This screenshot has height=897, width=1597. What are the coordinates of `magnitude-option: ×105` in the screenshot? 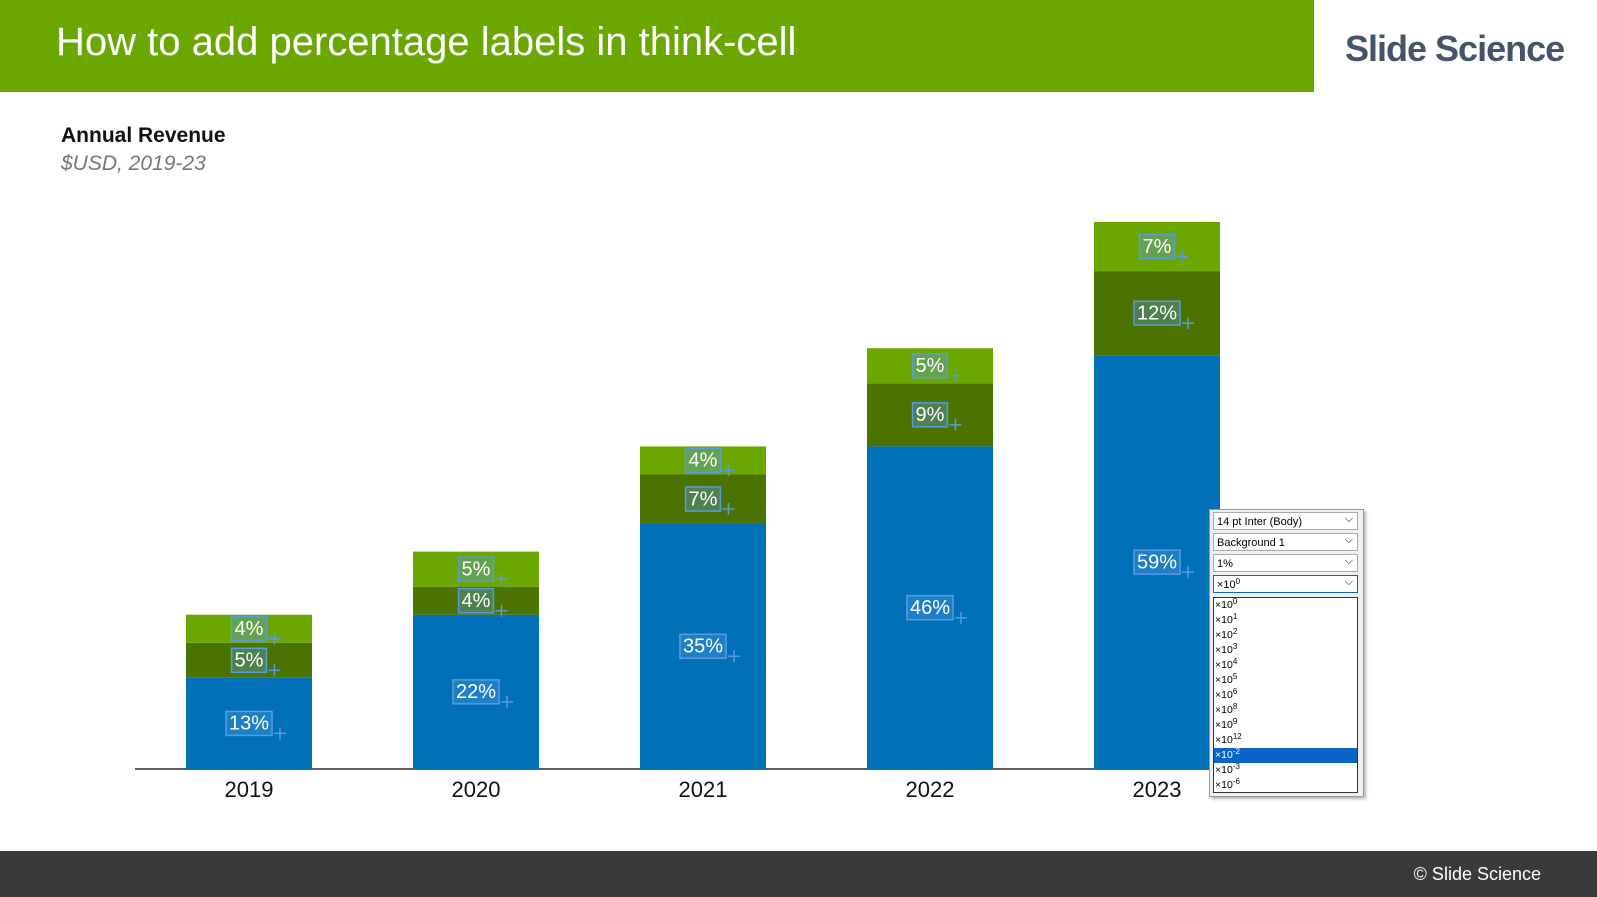 It's located at (1285, 680).